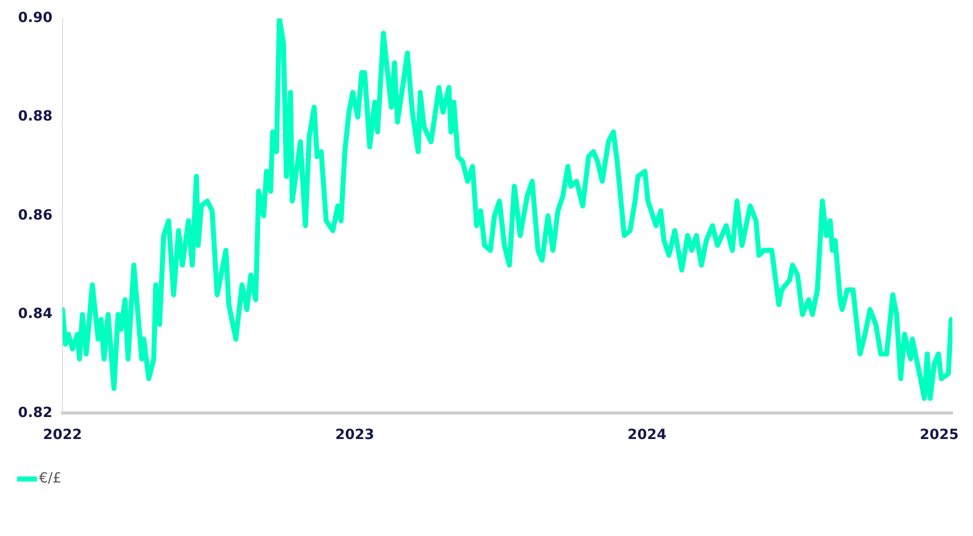 The height and width of the screenshot is (536, 973). What do you see at coordinates (35, 314) in the screenshot?
I see `y-tick-label: 0.84` at bounding box center [35, 314].